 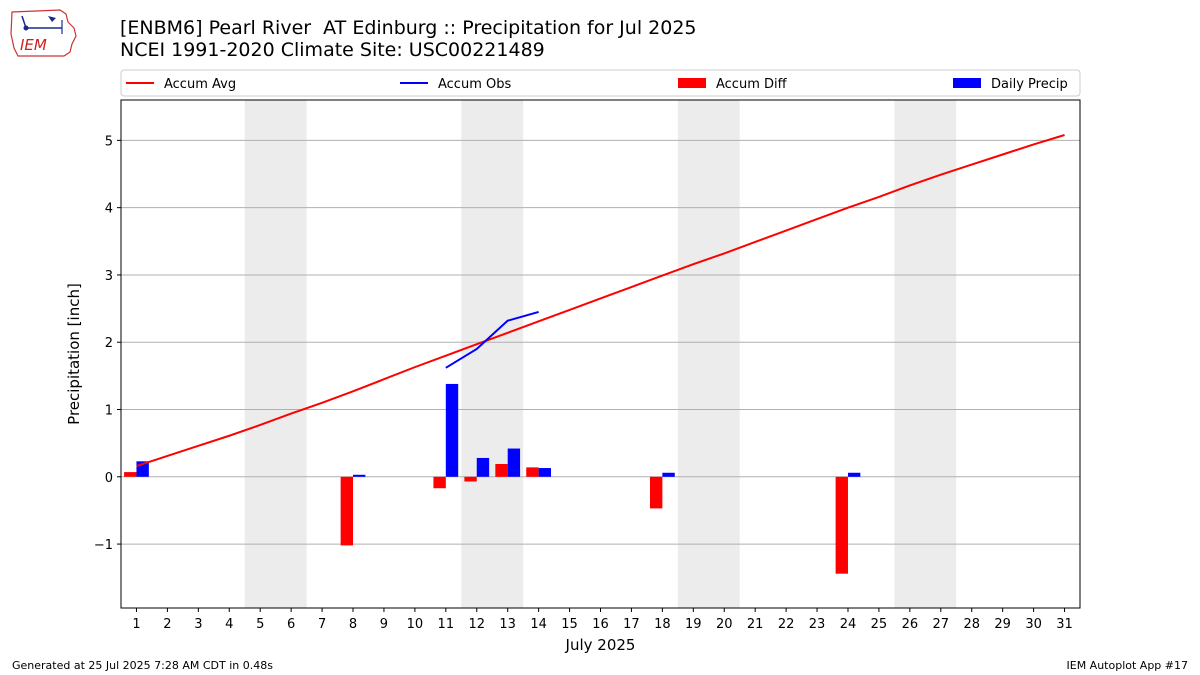 What do you see at coordinates (752, 84) in the screenshot?
I see `legend-label: Accum Diff` at bounding box center [752, 84].